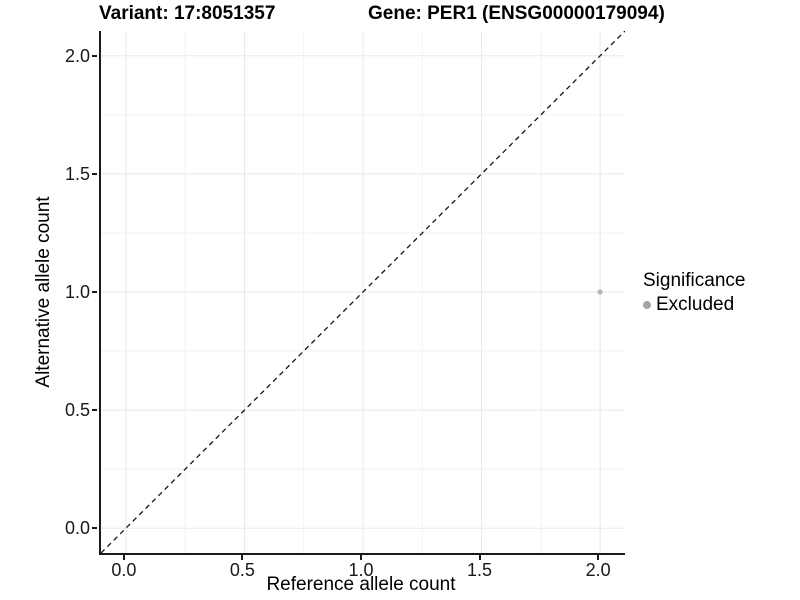  I want to click on x-tick-label: 0.5, so click(242, 570).